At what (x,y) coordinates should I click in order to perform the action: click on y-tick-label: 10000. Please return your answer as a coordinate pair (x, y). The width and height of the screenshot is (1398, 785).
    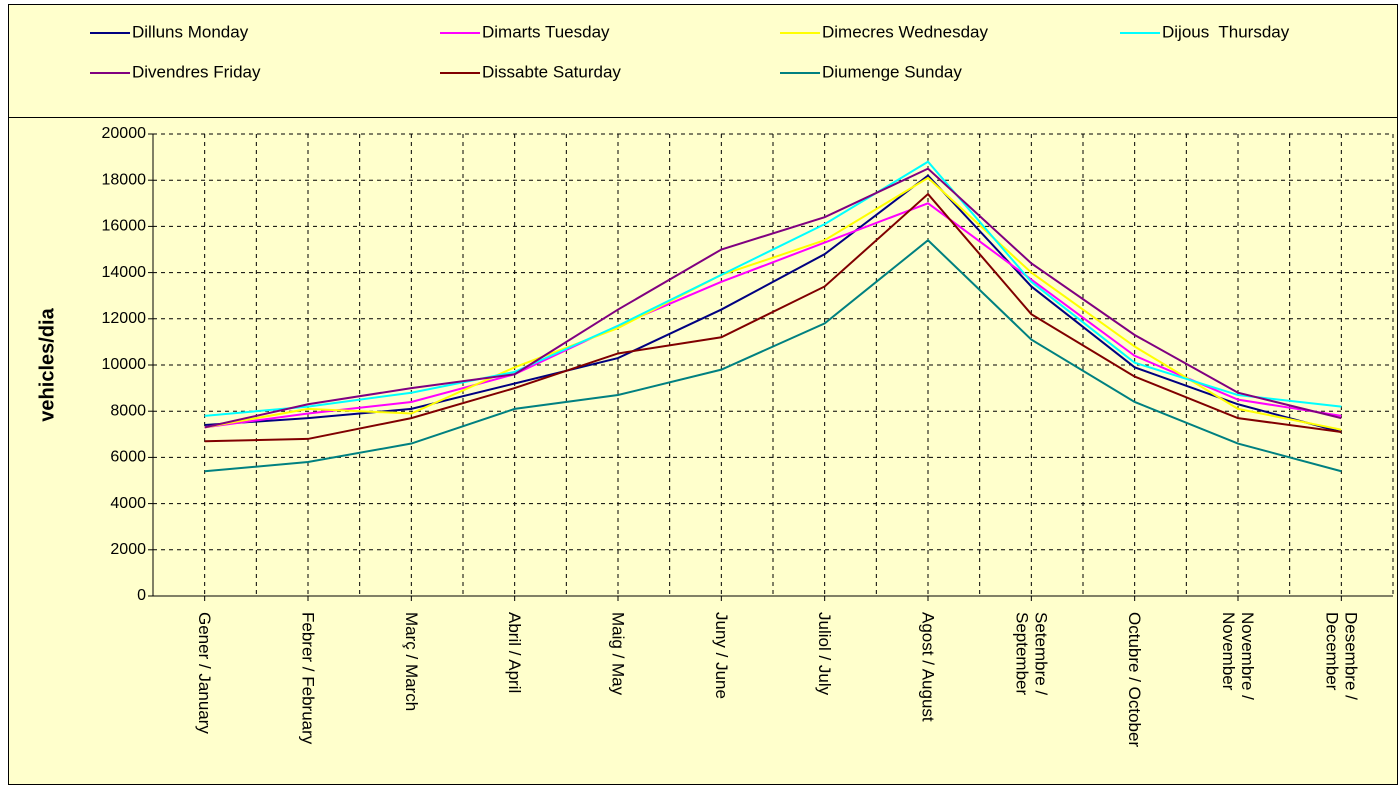
    Looking at the image, I should click on (124, 364).